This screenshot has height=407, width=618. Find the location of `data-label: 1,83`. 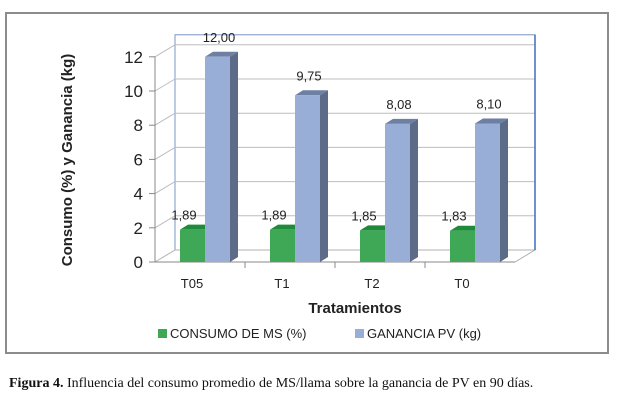

data-label: 1,83 is located at coordinates (453, 216).